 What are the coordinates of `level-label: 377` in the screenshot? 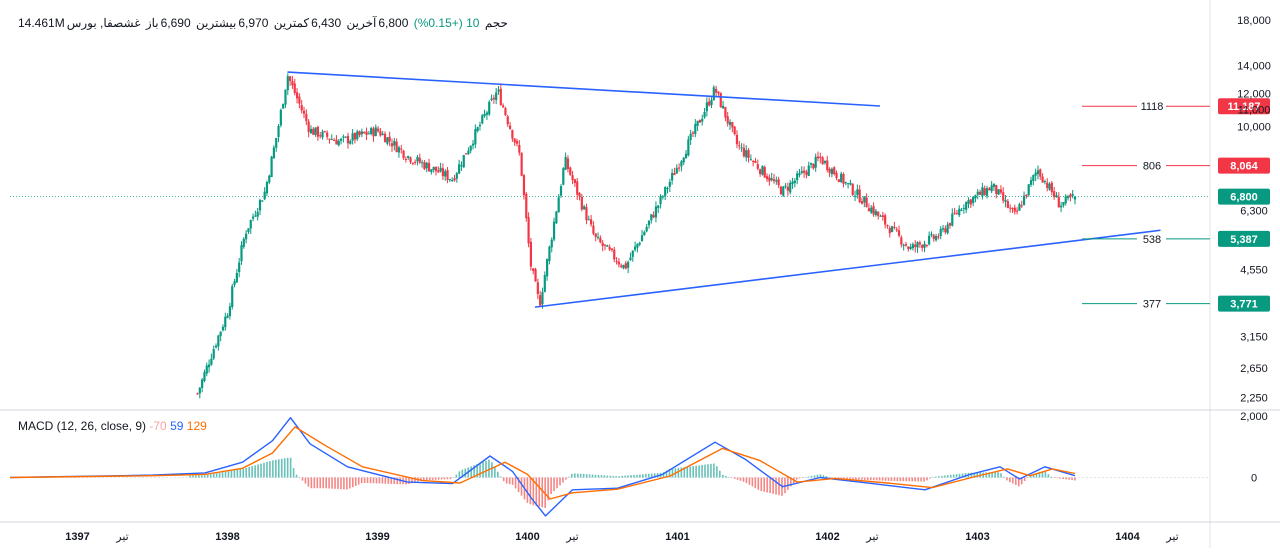 It's located at (1152, 305).